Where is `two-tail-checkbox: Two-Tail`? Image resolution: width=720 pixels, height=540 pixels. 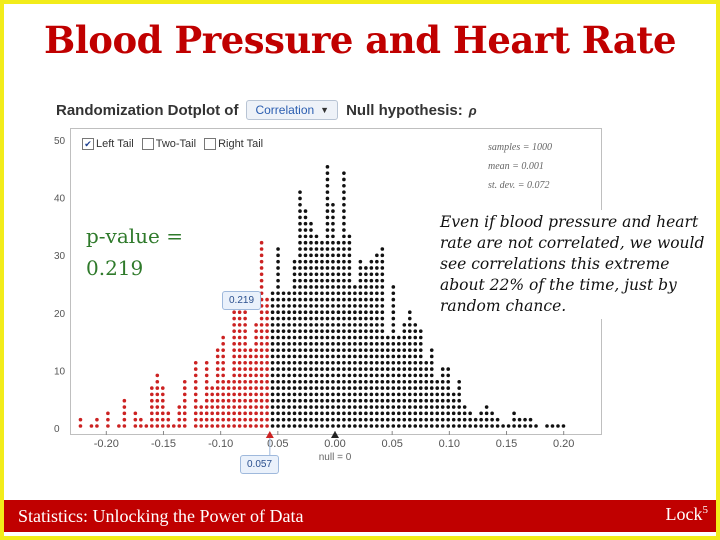
two-tail-checkbox: Two-Tail is located at coordinates (168, 144).